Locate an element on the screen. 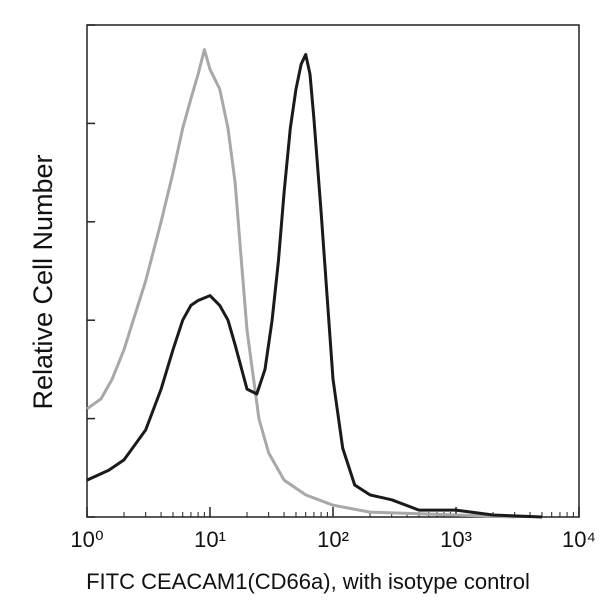  x-tick-label: 10² is located at coordinates (333, 539).